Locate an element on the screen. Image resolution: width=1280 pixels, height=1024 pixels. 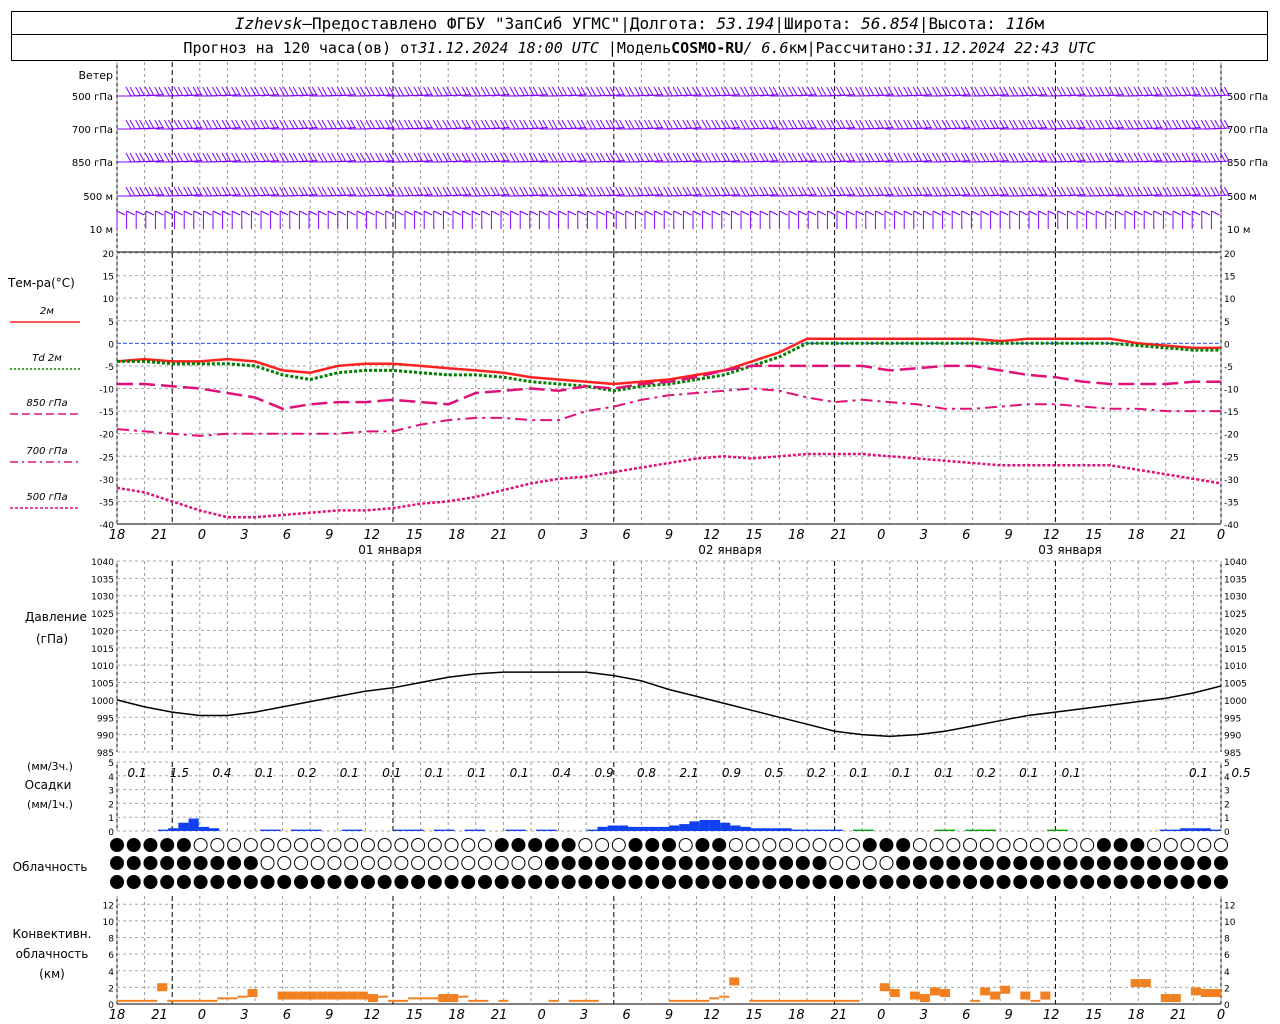
temp-hour-label: 3 is located at coordinates (244, 535).